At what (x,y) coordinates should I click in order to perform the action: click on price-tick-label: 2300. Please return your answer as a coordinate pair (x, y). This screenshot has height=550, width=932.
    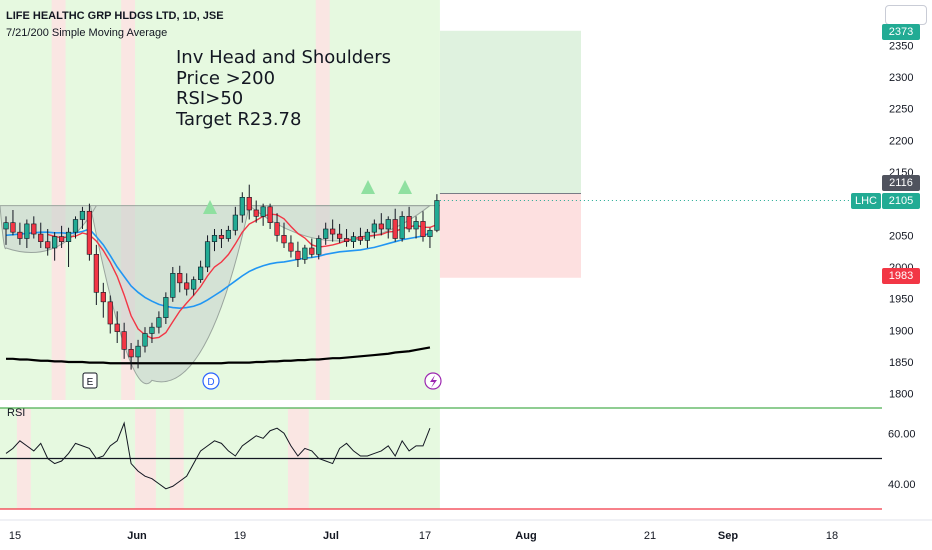
    Looking at the image, I should click on (901, 78).